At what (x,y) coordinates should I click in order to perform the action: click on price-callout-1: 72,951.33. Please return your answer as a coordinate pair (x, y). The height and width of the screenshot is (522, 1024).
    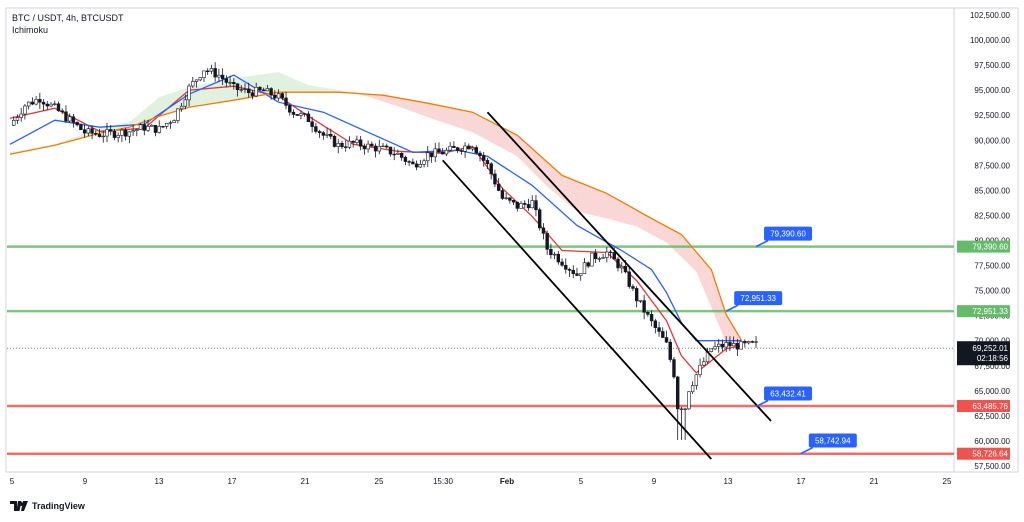
    Looking at the image, I should click on (754, 301).